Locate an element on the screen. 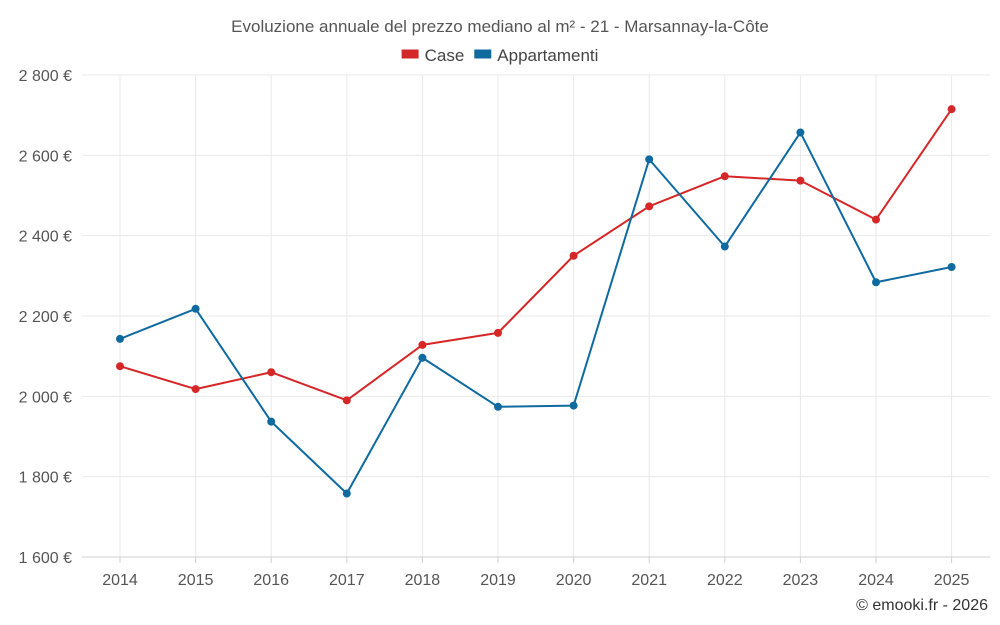 The width and height of the screenshot is (1000, 625). legend-label: Case is located at coordinates (445, 55).